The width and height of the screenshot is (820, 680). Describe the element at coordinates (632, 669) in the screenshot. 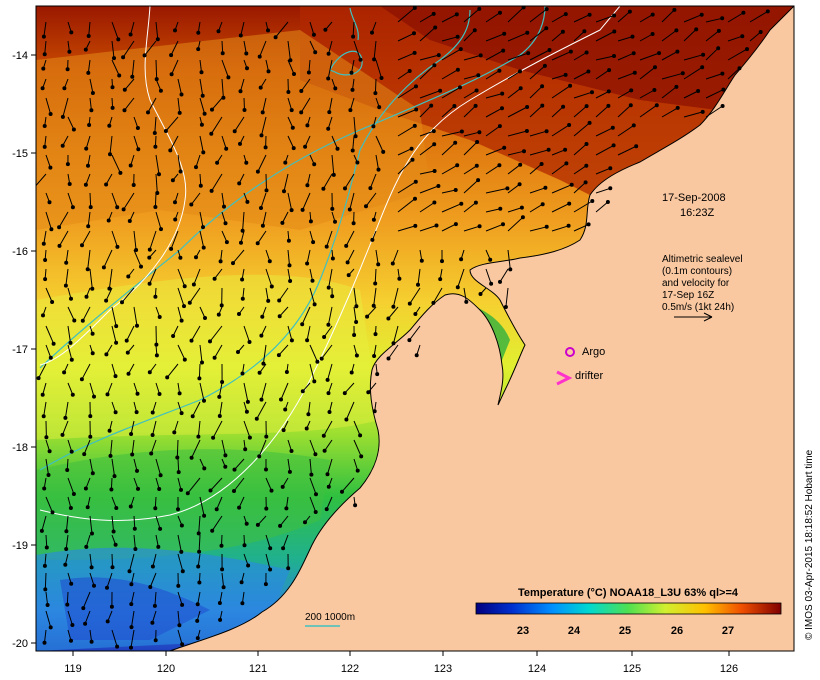

I see `lon-tick-label: 125` at that location.